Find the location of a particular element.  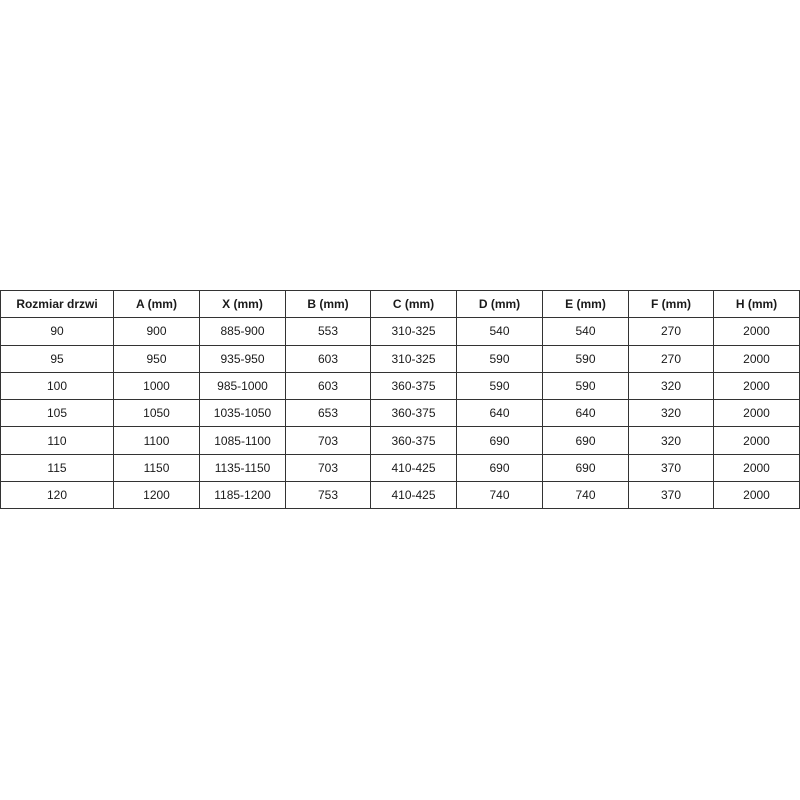

table-cell: 90 is located at coordinates (57, 331).